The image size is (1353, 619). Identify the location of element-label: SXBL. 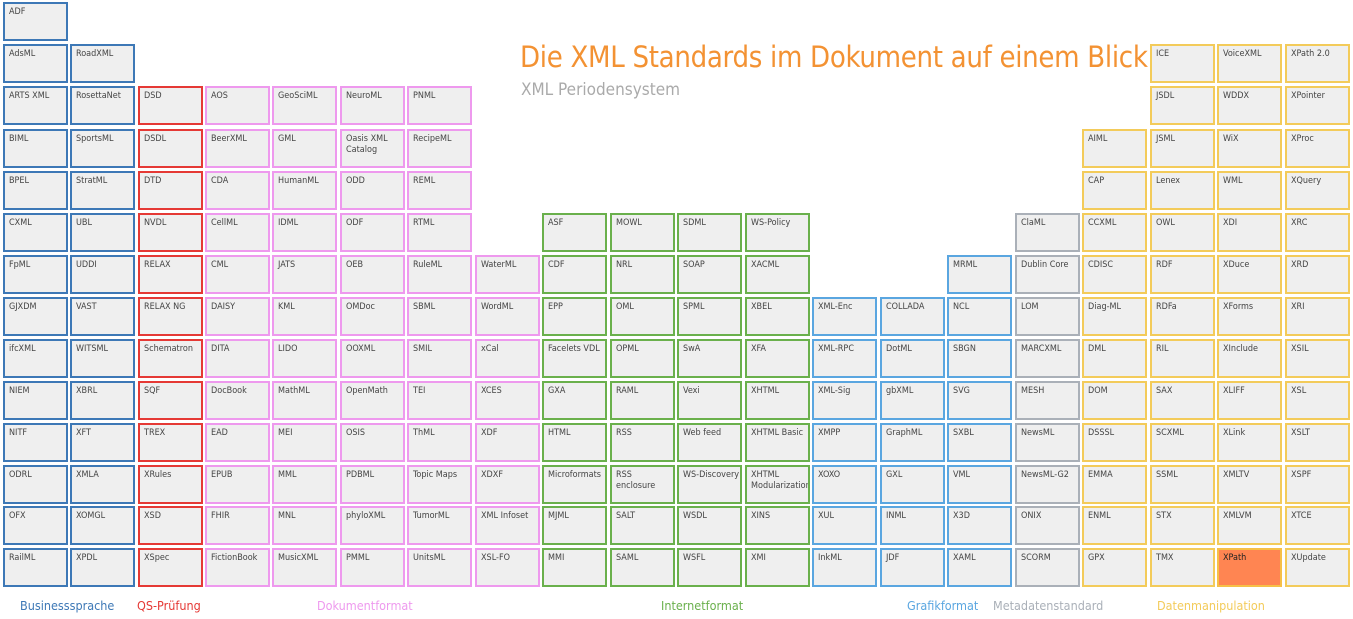
(963, 433).